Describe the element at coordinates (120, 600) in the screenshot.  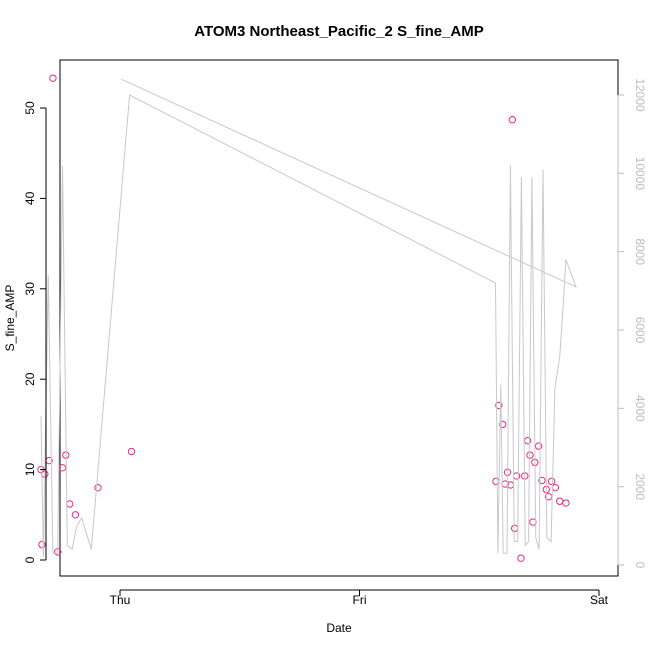
I see `x-tick-label: Thu` at that location.